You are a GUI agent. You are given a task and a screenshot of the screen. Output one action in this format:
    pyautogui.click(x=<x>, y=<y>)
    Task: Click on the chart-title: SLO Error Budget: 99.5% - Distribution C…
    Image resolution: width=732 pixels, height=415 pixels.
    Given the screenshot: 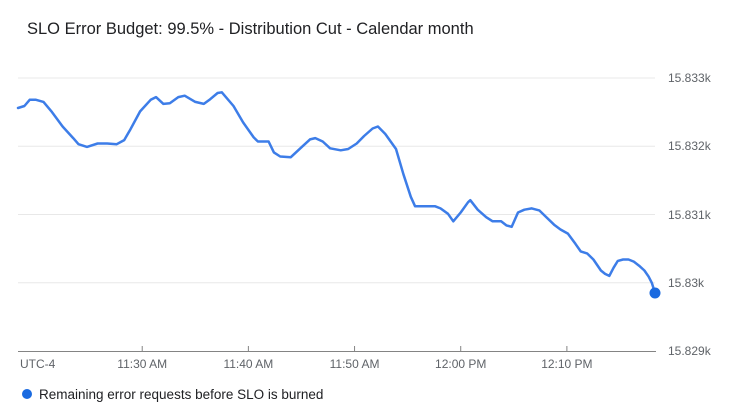 What is the action you would take?
    pyautogui.click(x=250, y=29)
    